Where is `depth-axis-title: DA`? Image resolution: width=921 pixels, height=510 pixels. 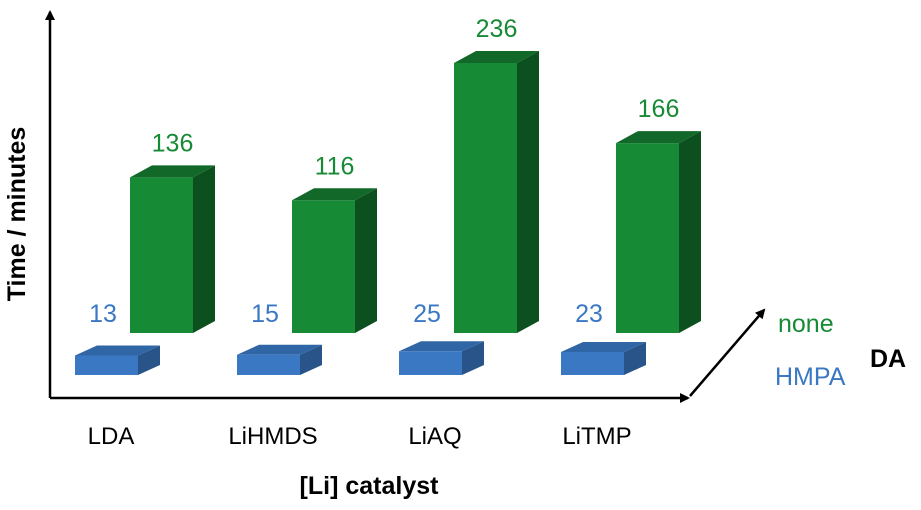 depth-axis-title: DA is located at coordinates (888, 359).